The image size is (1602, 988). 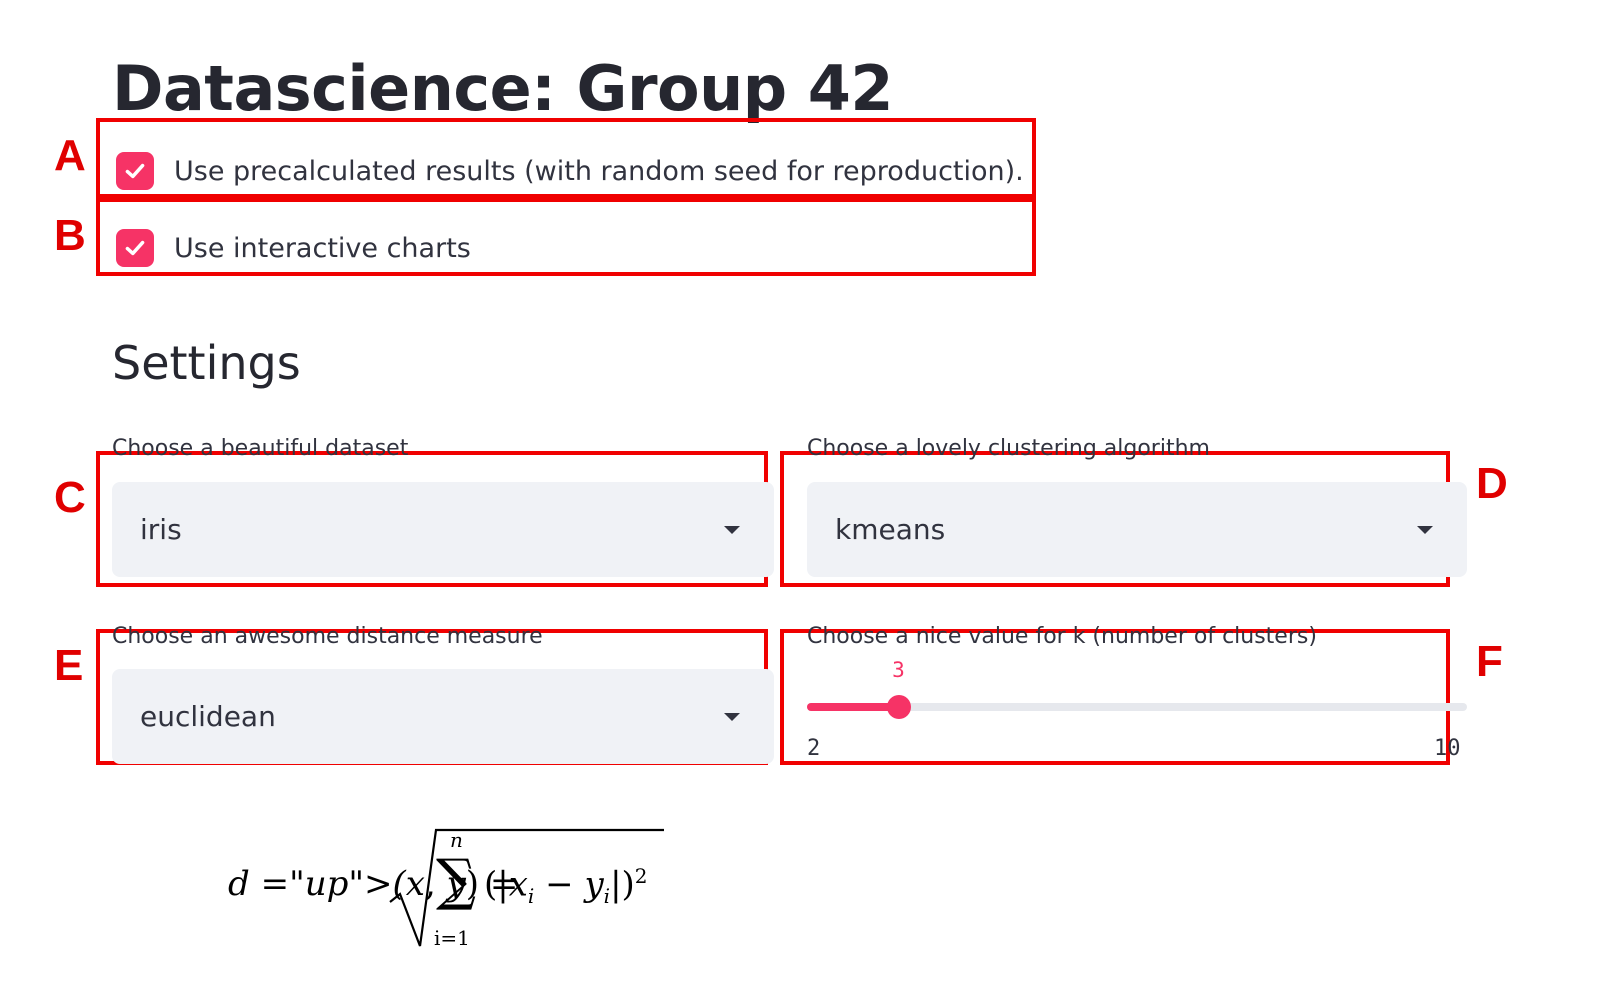 I want to click on annotation-box-b, so click(x=566, y=237).